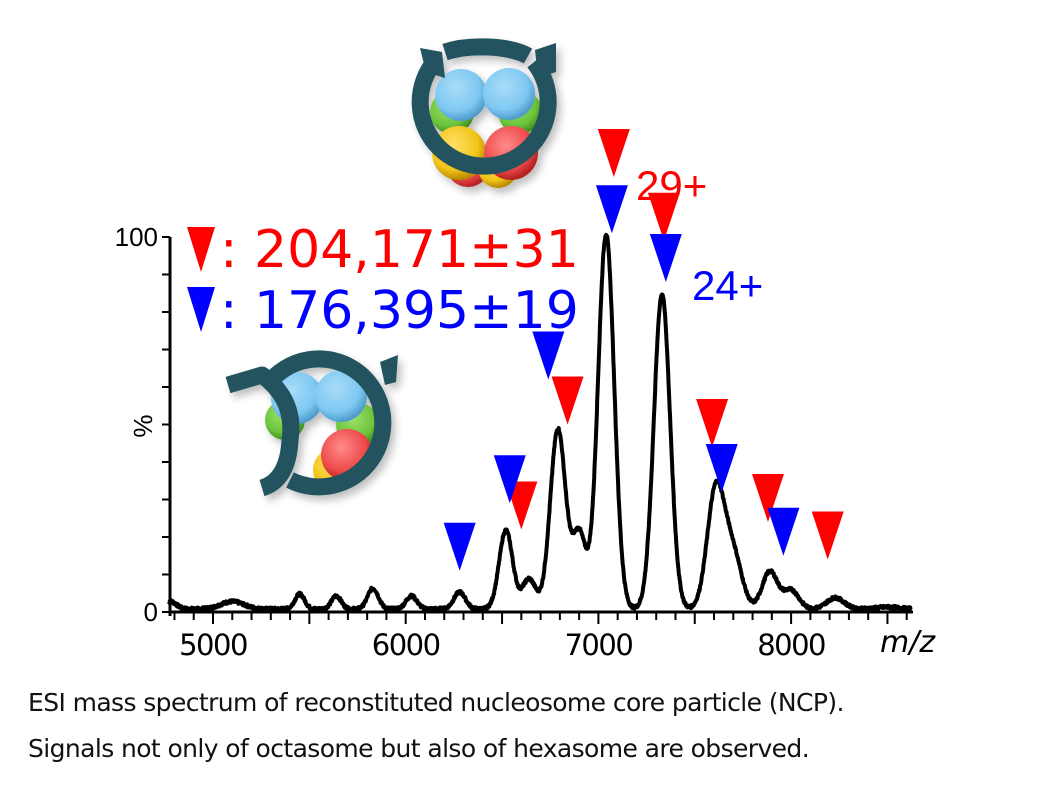  What do you see at coordinates (136, 237) in the screenshot?
I see `y-tick-label: 100` at bounding box center [136, 237].